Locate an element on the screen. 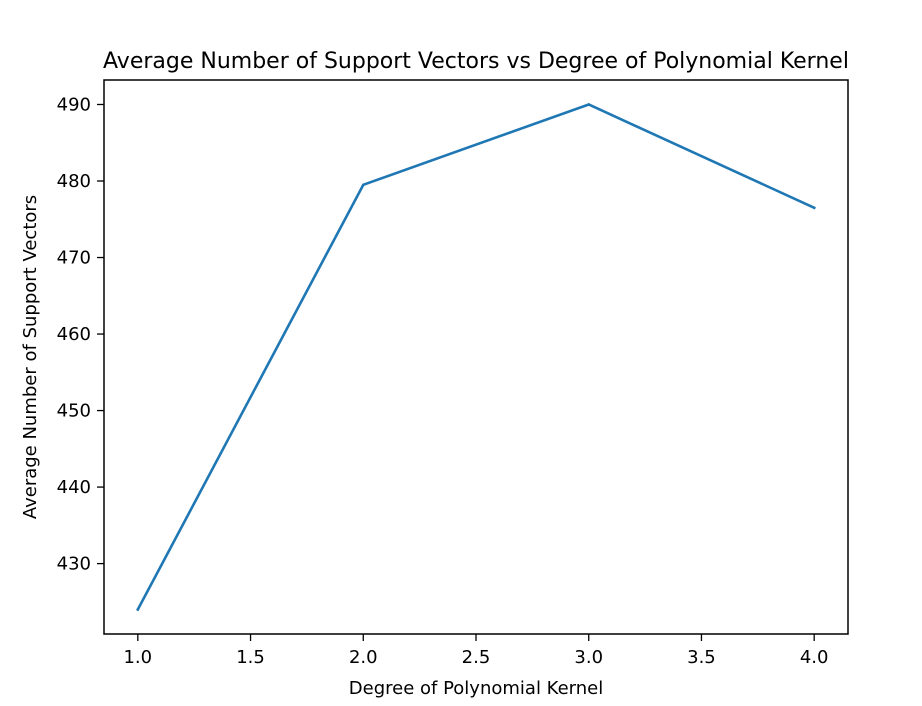  y-tick-label: 450 is located at coordinates (74, 411).